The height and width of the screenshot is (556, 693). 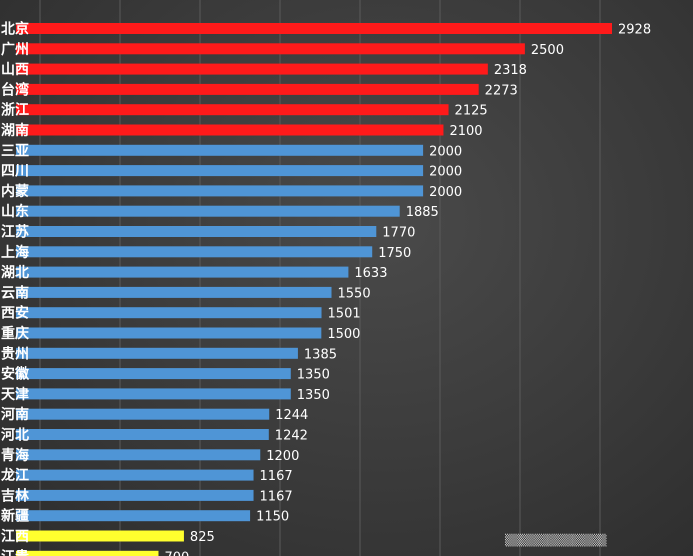 What do you see at coordinates (422, 212) in the screenshot?
I see `value-label: 1885` at bounding box center [422, 212].